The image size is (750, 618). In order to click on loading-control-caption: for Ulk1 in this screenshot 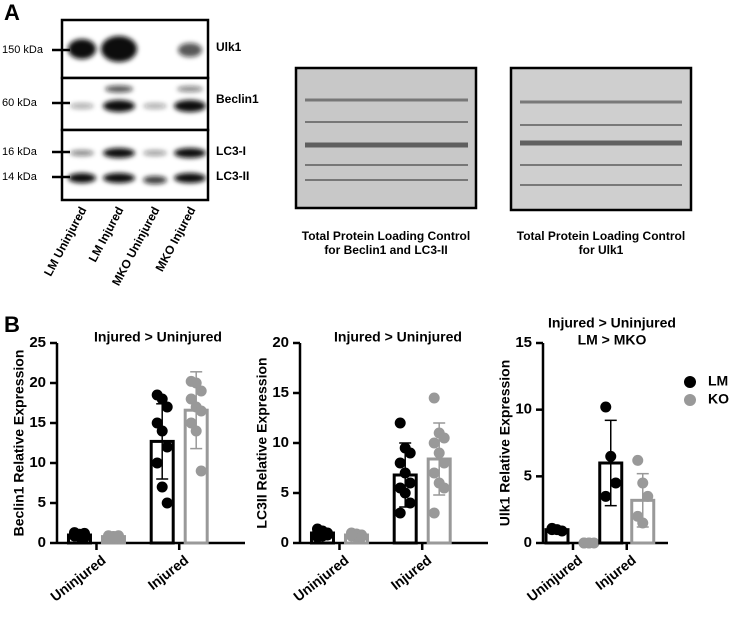, I will do `click(601, 250)`.